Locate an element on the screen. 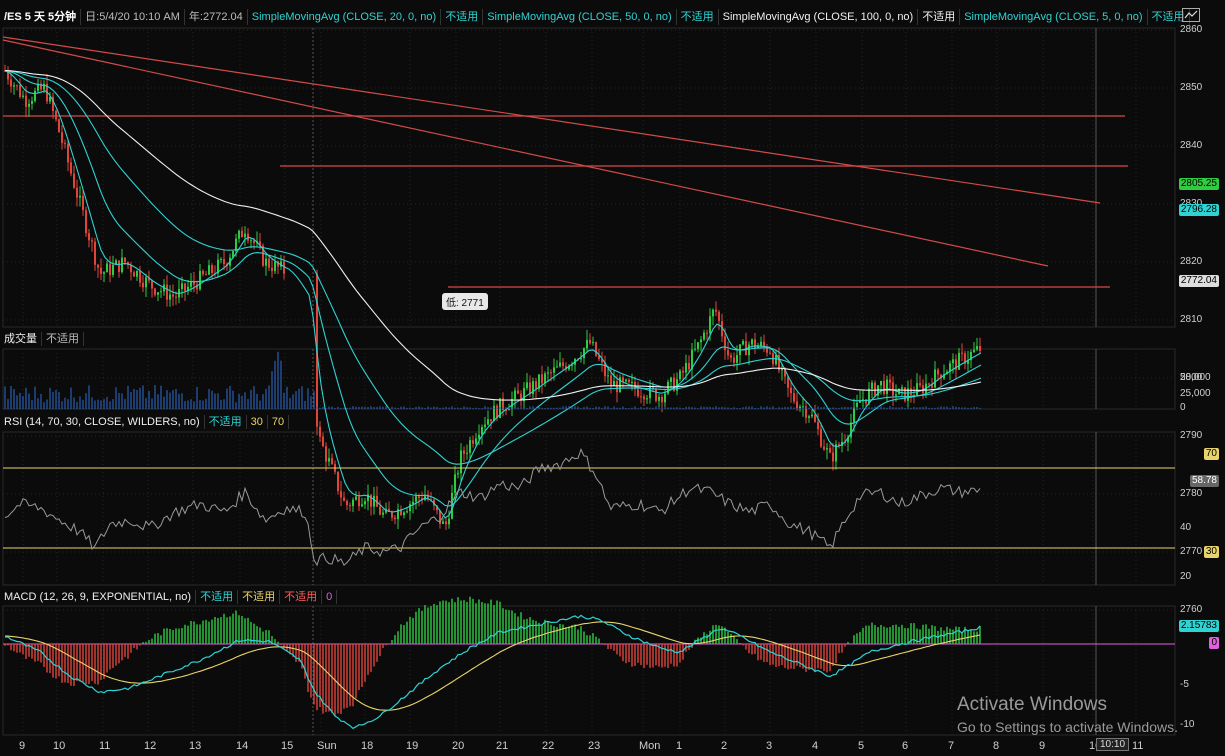 The image size is (1225, 756). low-level-tag: 2772.04 is located at coordinates (1198, 281).